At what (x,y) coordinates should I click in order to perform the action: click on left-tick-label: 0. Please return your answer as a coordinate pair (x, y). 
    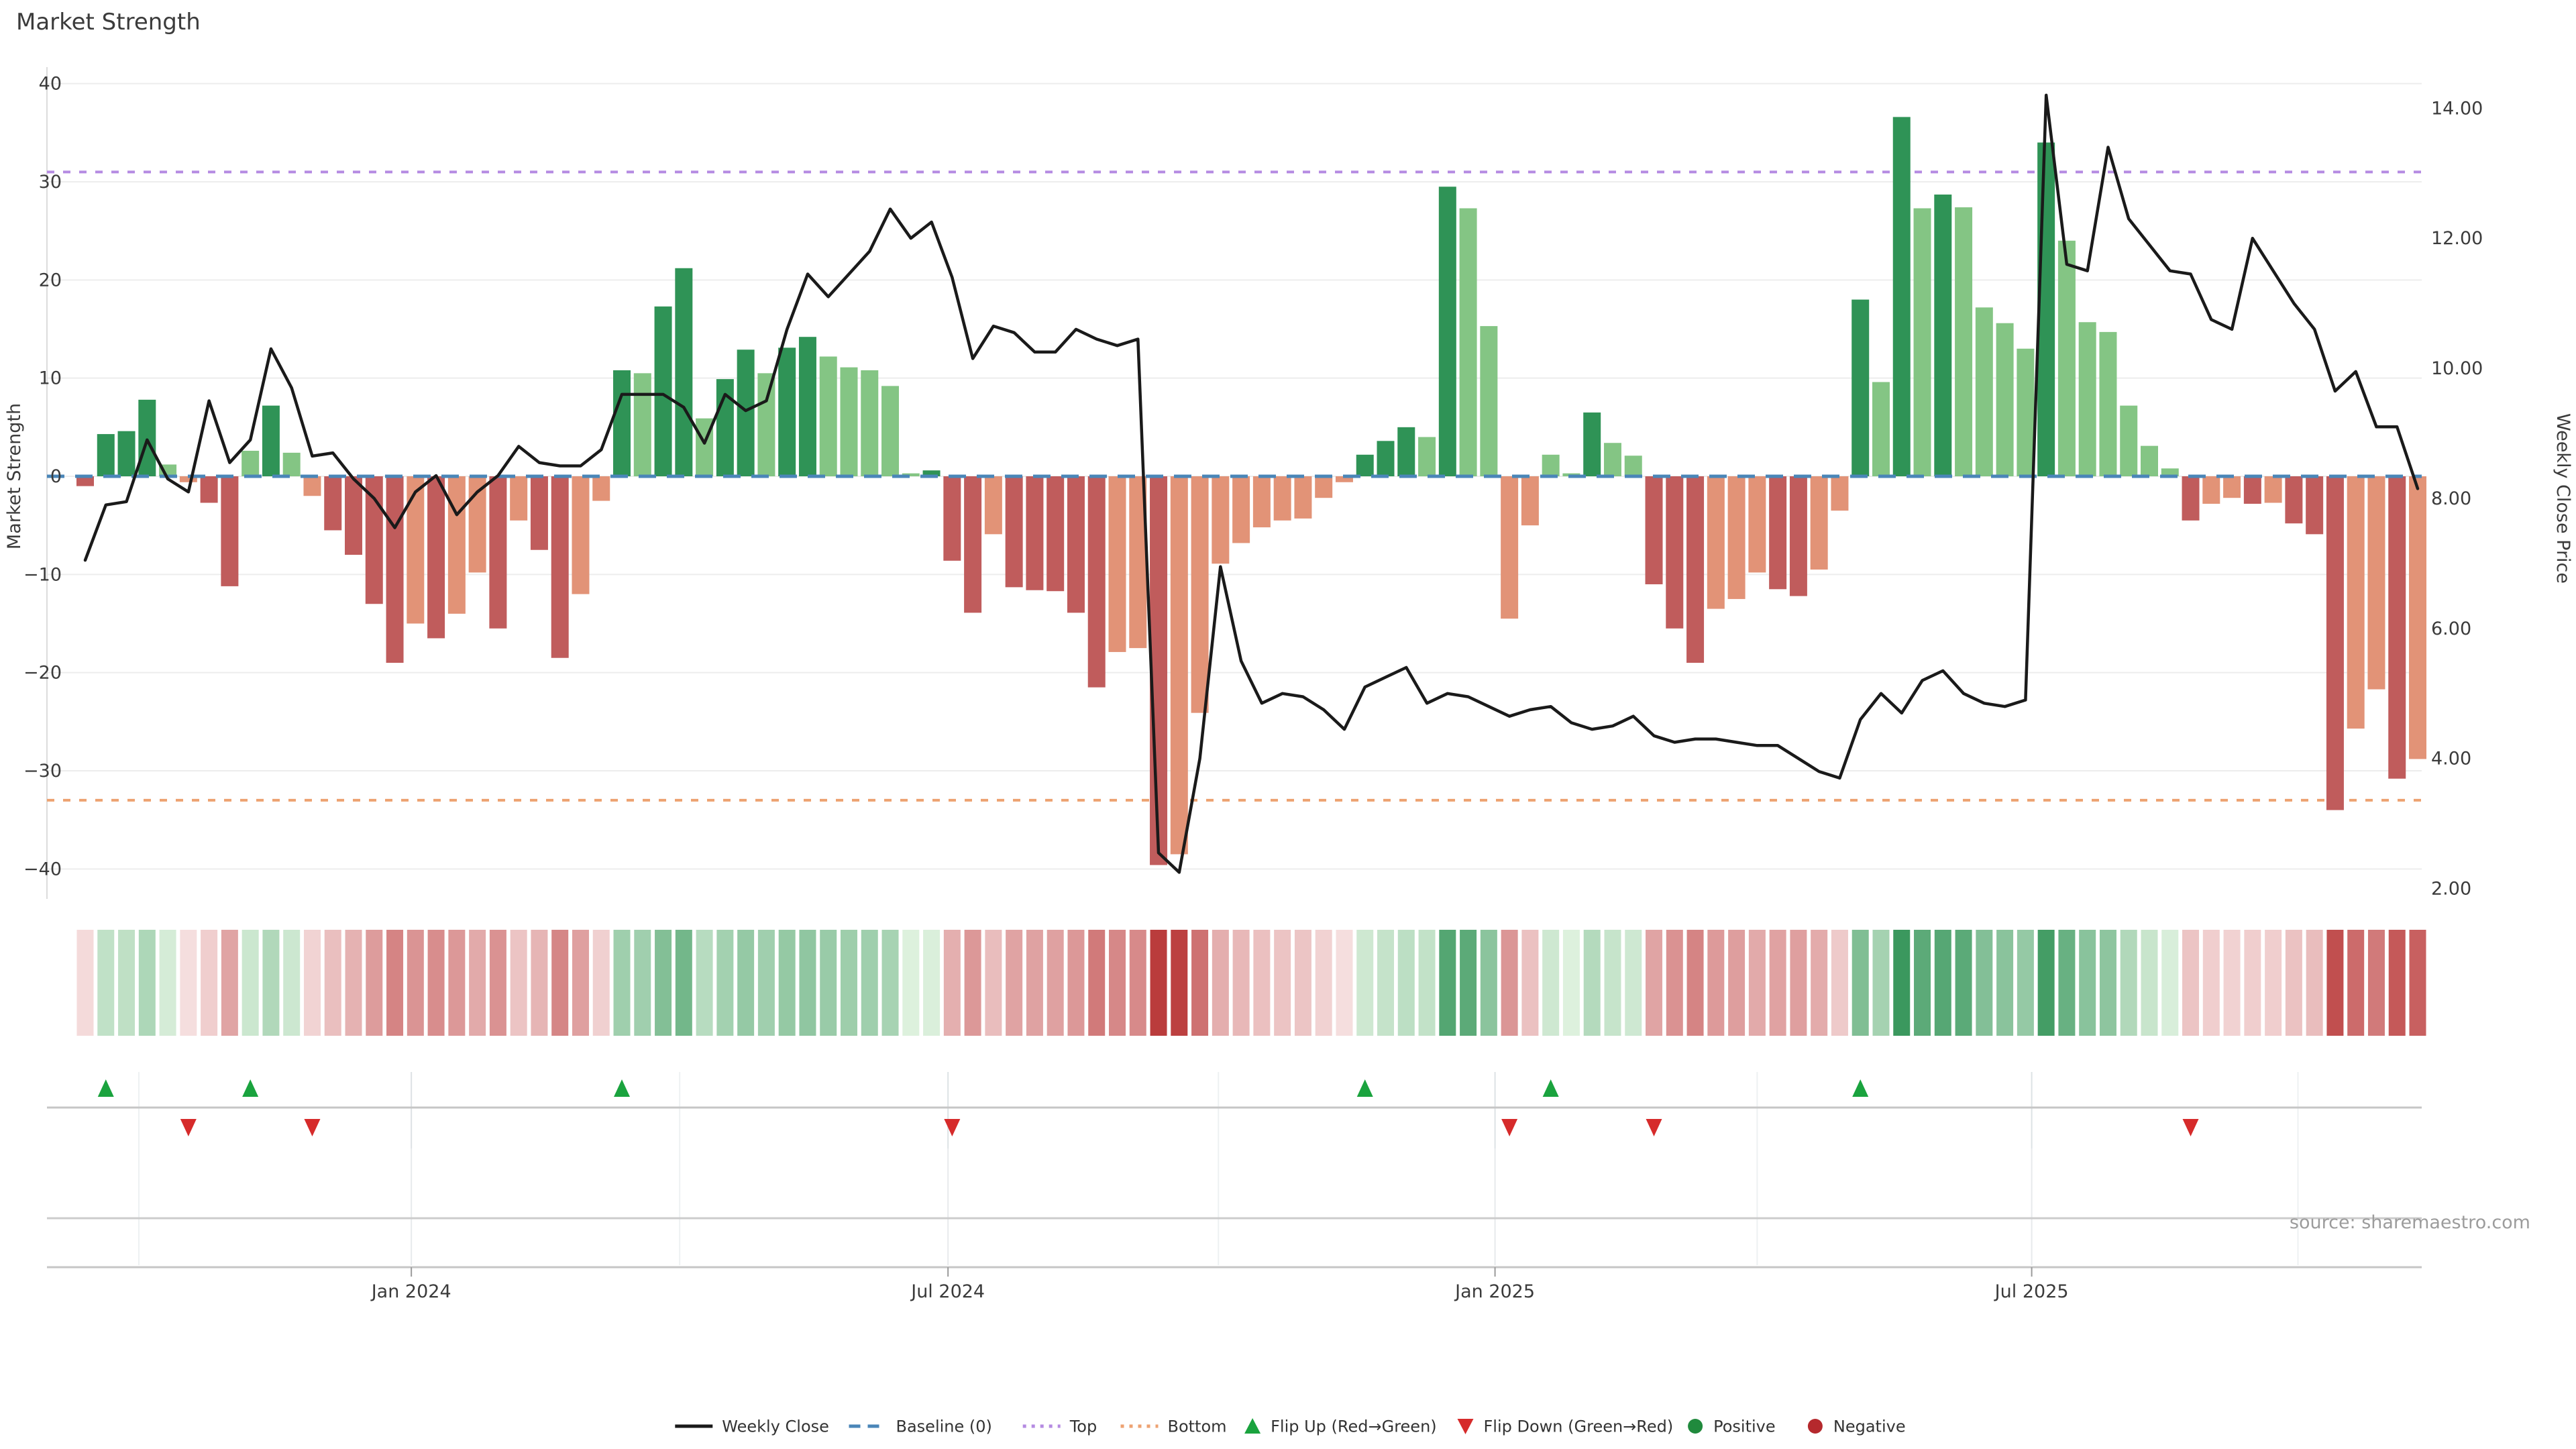
    Looking at the image, I should click on (56, 476).